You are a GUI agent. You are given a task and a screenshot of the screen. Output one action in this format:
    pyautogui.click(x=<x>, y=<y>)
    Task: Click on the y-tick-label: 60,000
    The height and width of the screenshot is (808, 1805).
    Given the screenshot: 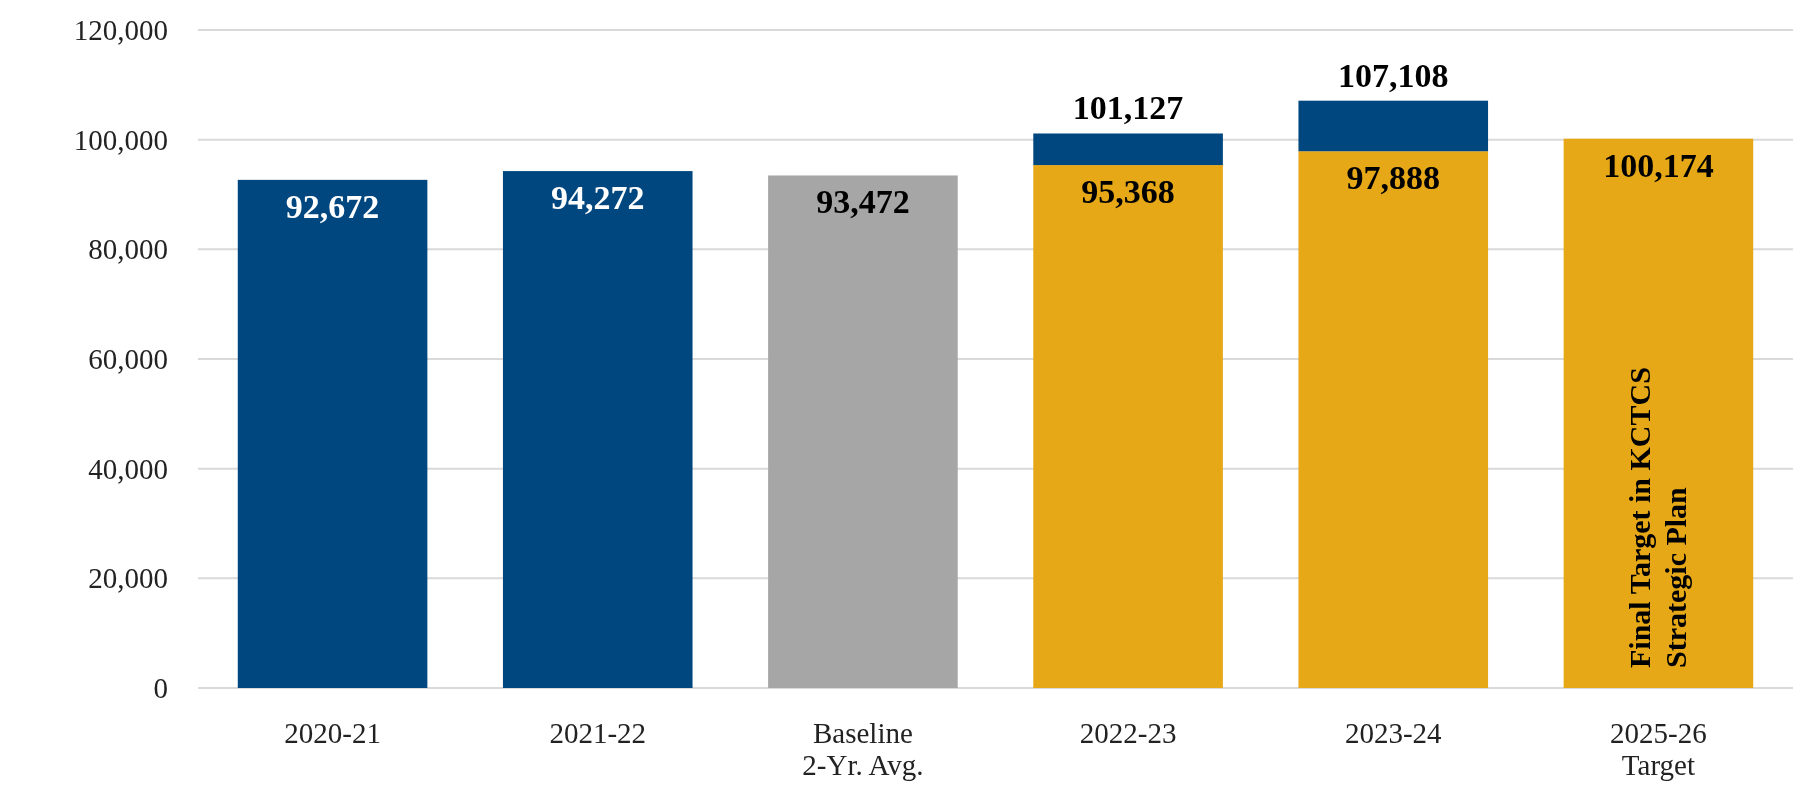 What is the action you would take?
    pyautogui.click(x=128, y=359)
    